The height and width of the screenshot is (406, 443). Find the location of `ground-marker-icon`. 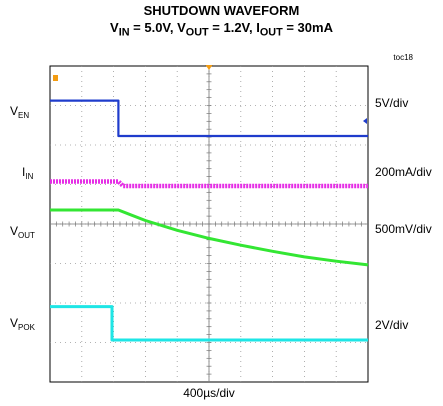

ground-marker-icon is located at coordinates (55, 78).